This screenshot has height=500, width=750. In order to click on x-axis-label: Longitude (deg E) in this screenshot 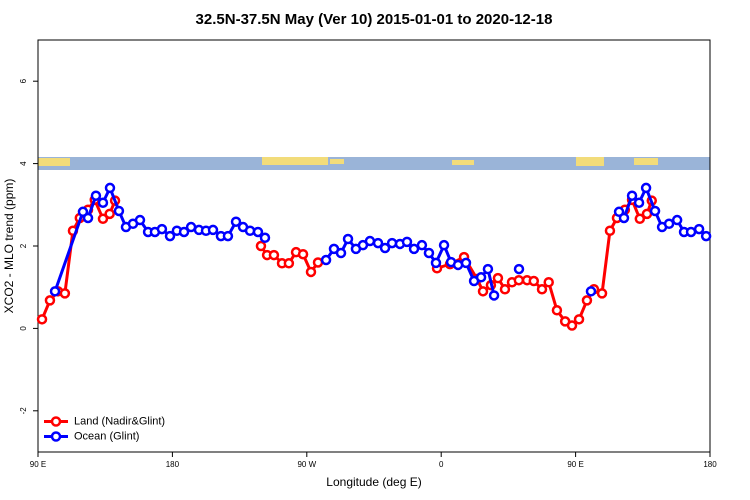, I will do `click(373, 482)`.